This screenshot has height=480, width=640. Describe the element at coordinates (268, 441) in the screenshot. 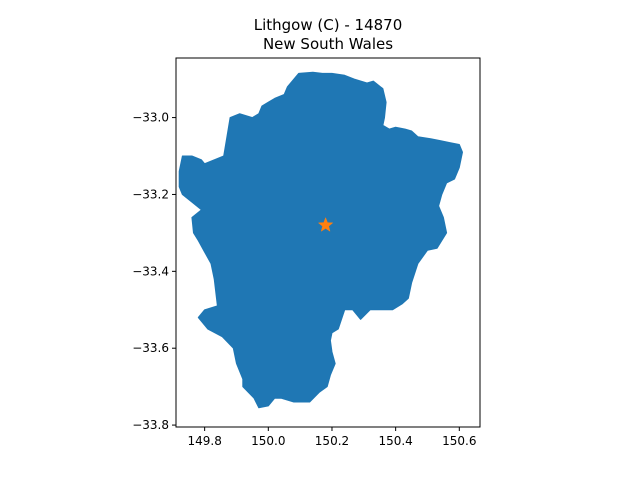

I see `x-tick-label: 150.0` at that location.